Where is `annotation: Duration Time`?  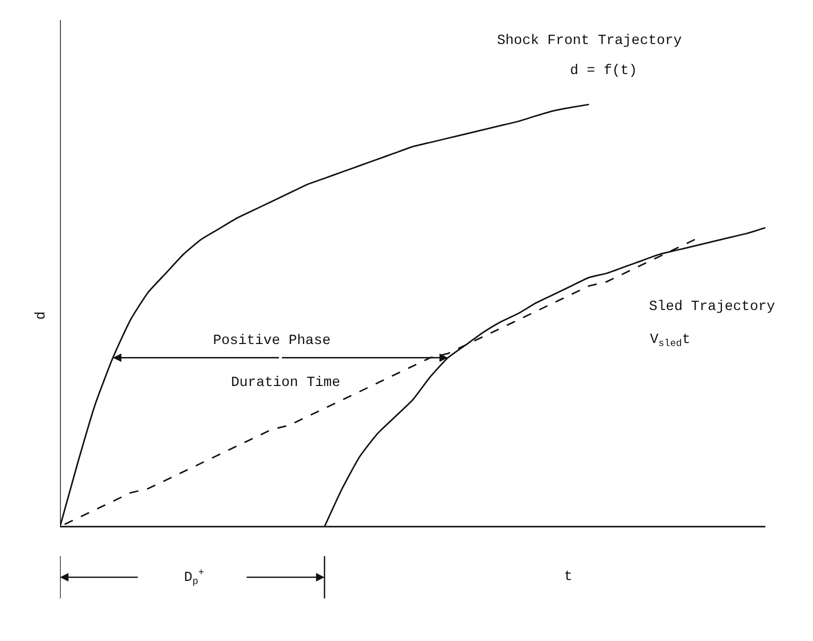
annotation: Duration Time is located at coordinates (285, 383).